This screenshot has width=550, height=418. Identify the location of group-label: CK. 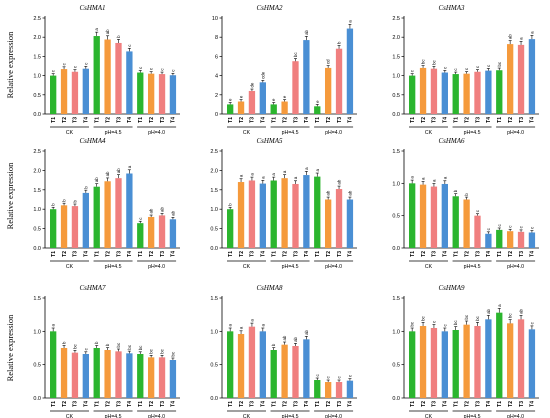
(247, 267).